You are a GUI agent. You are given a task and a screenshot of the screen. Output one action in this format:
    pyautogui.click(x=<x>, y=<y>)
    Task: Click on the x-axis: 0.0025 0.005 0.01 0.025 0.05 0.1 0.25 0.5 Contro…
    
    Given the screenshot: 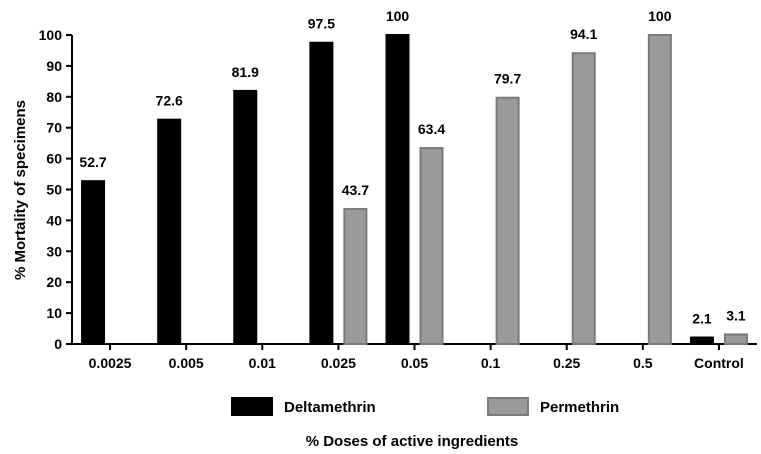 What is the action you would take?
    pyautogui.click(x=414, y=357)
    